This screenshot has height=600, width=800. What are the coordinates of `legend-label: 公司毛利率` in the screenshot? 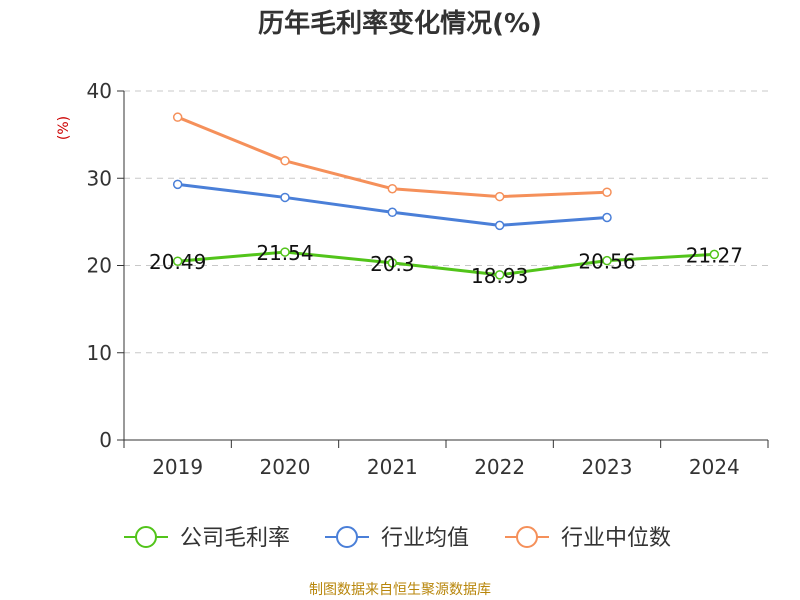 It's located at (235, 538).